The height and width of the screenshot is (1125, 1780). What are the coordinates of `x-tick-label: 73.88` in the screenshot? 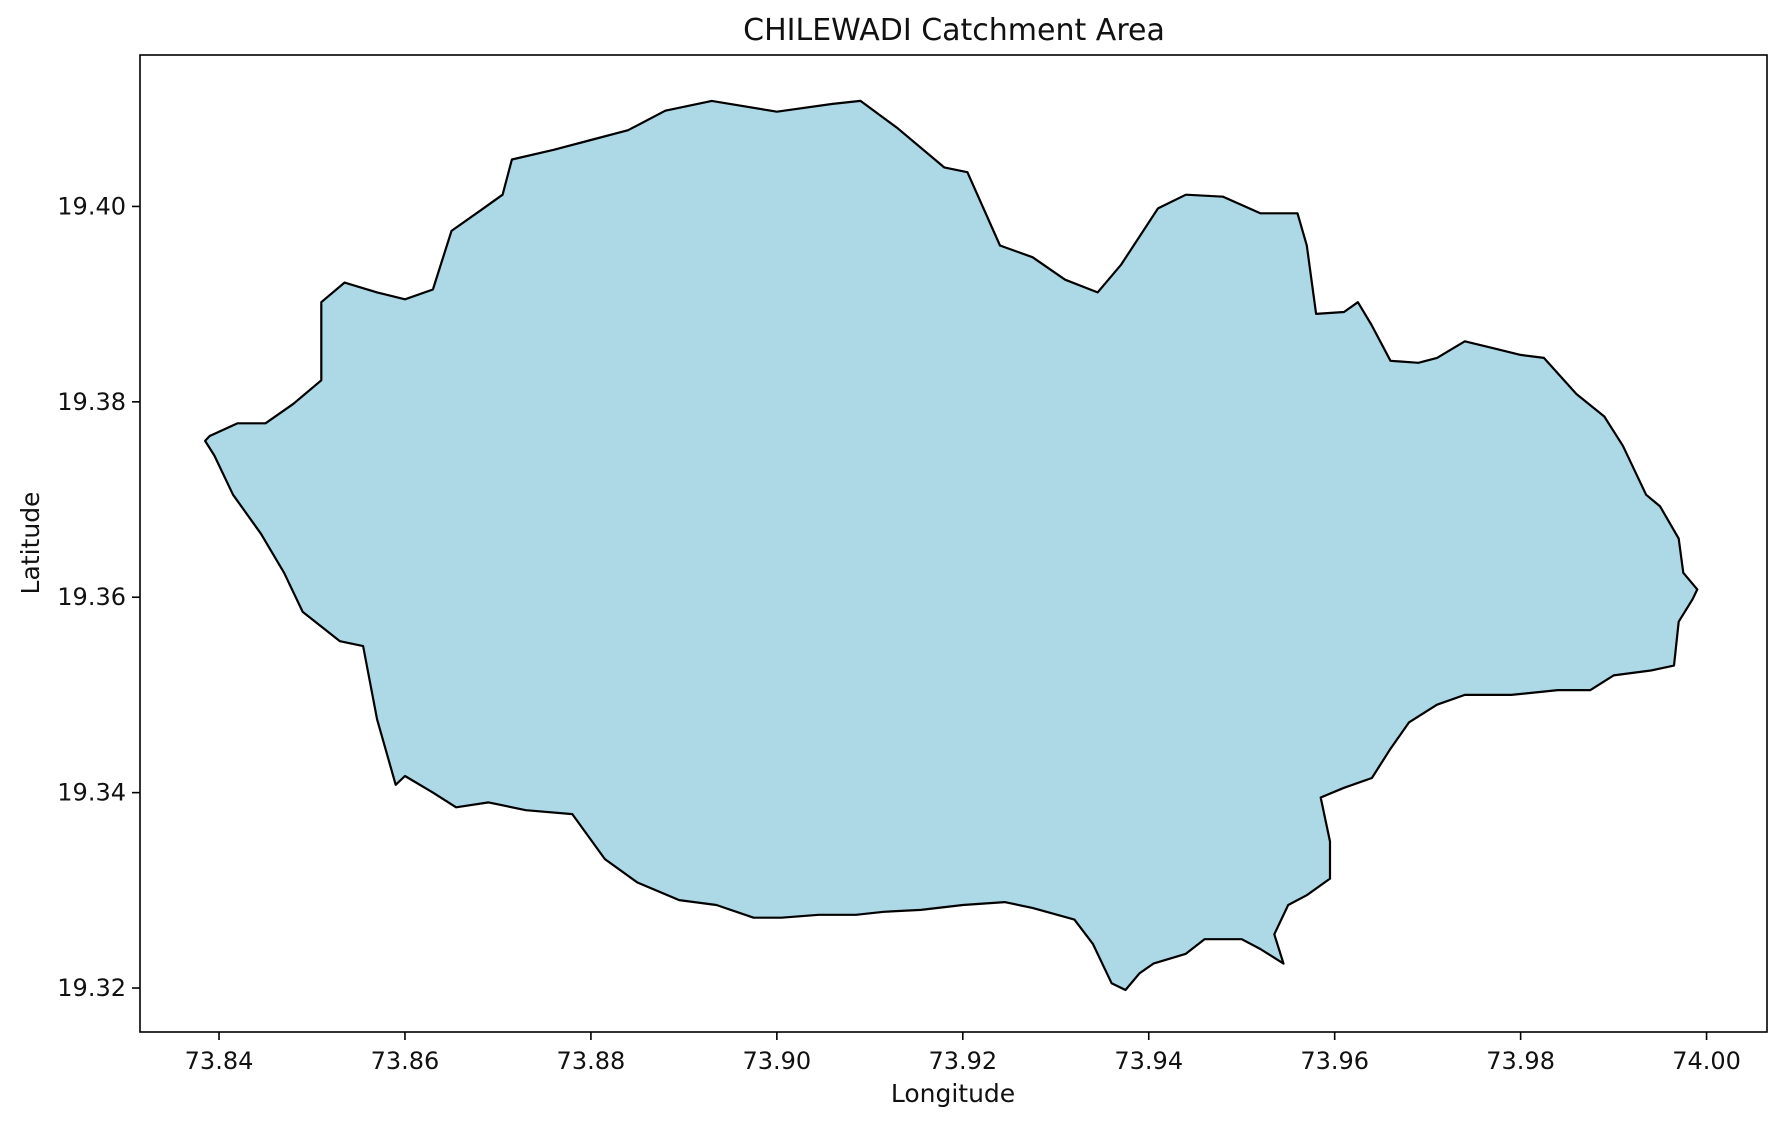 It's located at (591, 1061).